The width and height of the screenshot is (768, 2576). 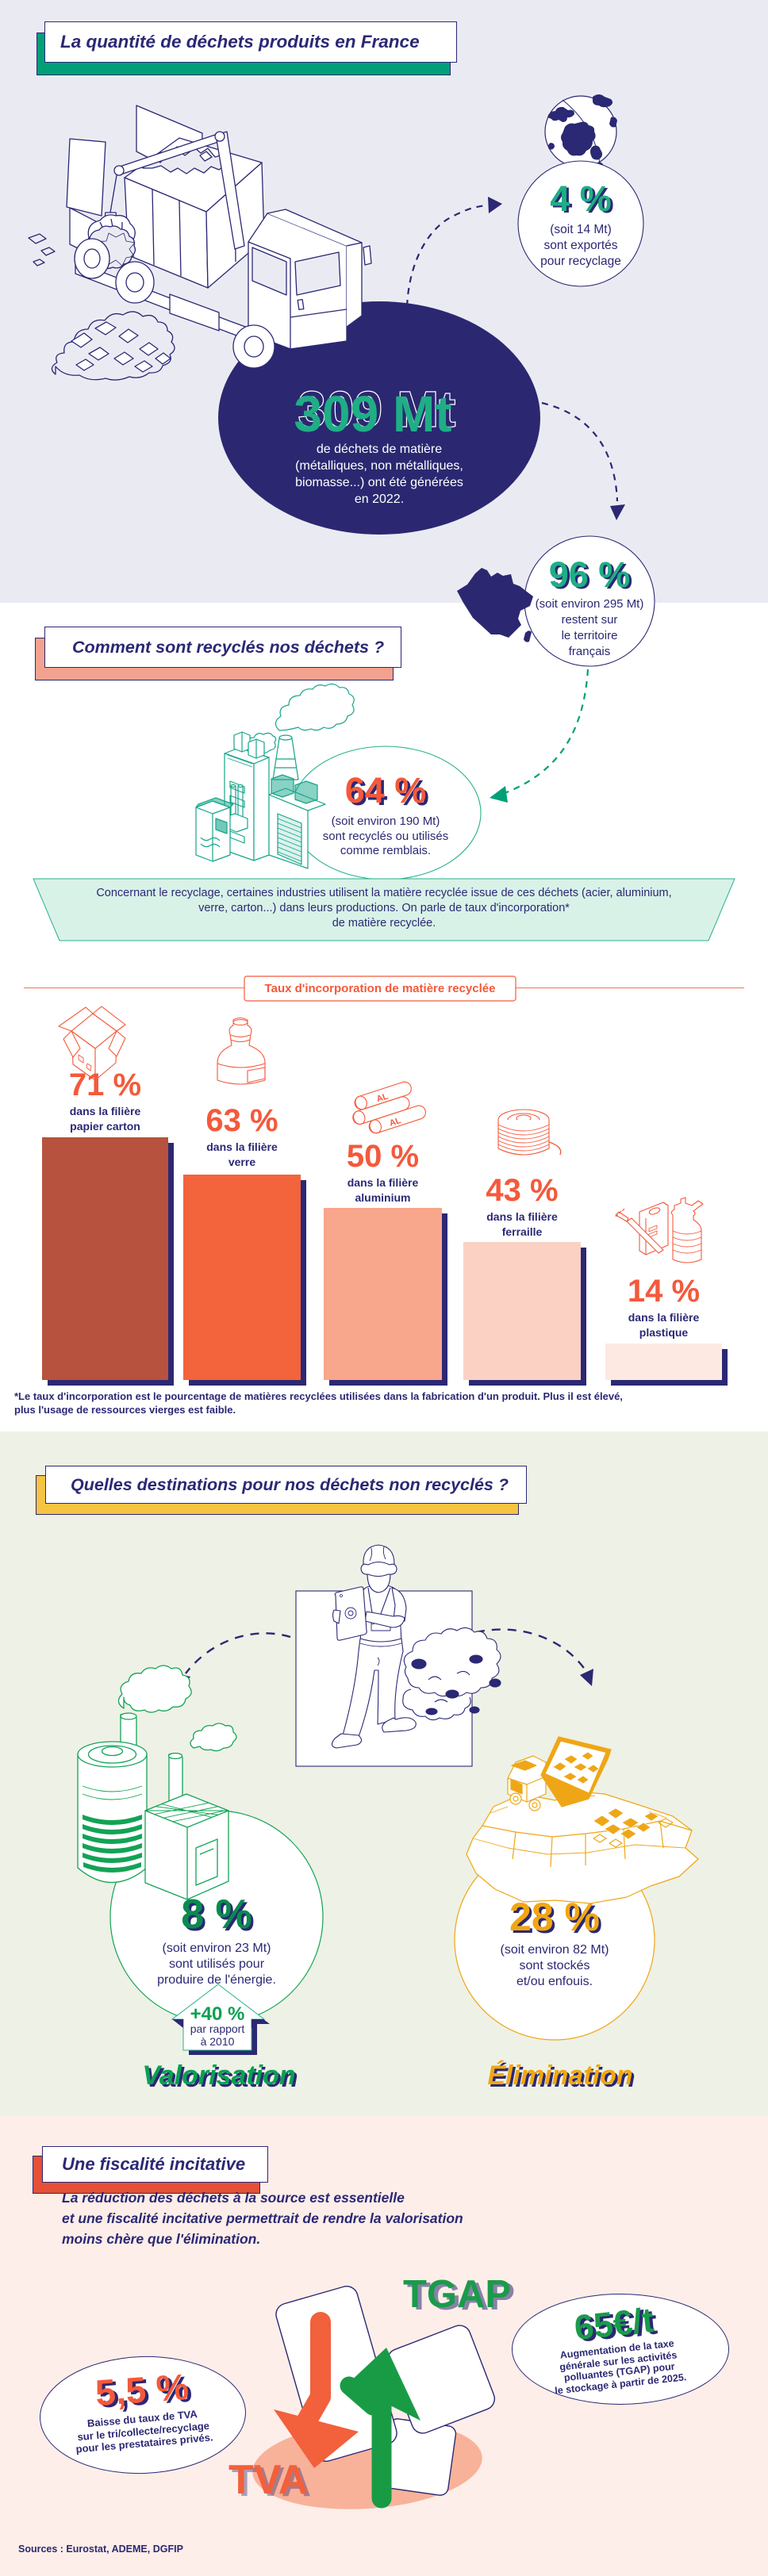 What do you see at coordinates (217, 2014) in the screenshot?
I see `svg-text: +40 %` at bounding box center [217, 2014].